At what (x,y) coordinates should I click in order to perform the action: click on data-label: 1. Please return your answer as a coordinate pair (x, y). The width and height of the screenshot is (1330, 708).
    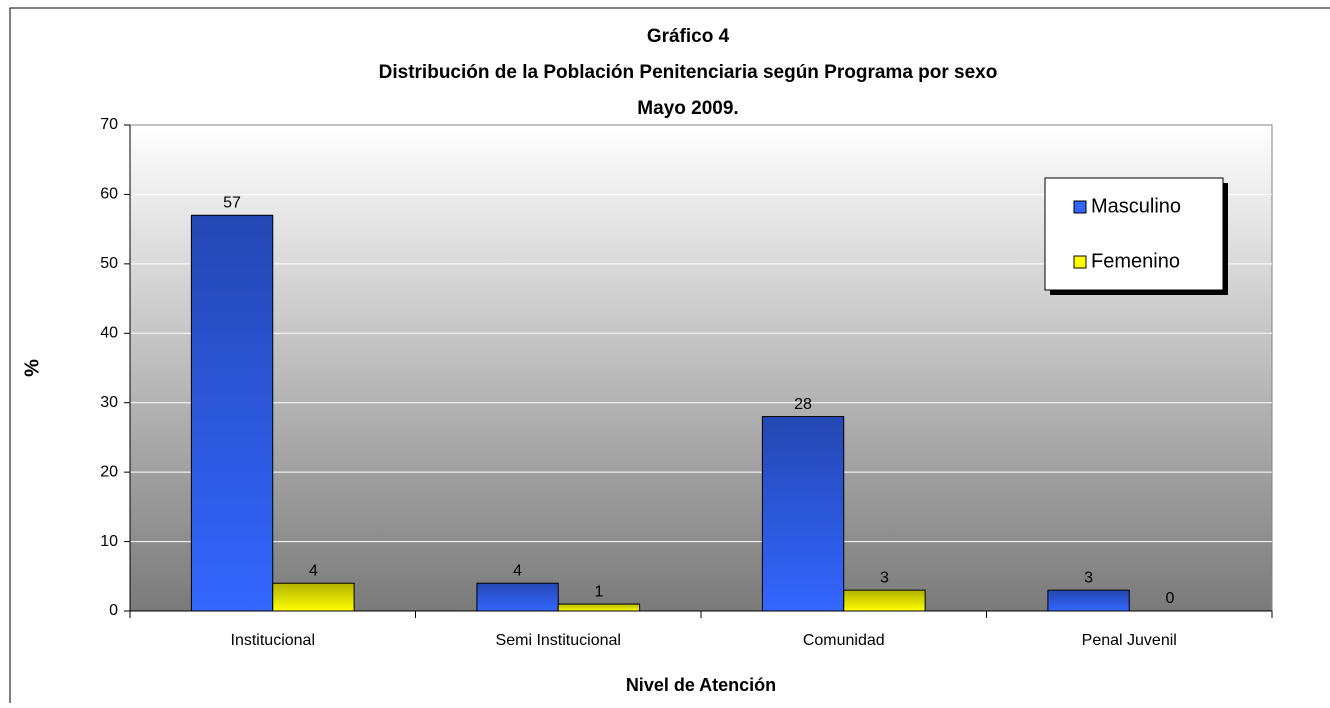
    Looking at the image, I should click on (598, 591).